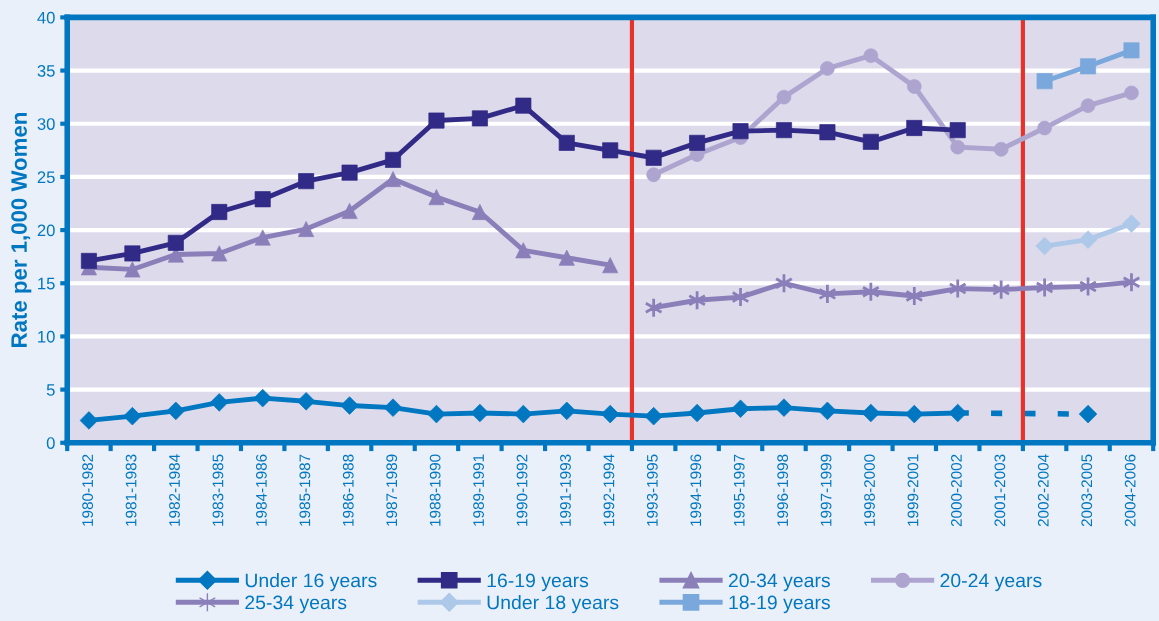  I want to click on x-tick-label: 1982-1984, so click(174, 490).